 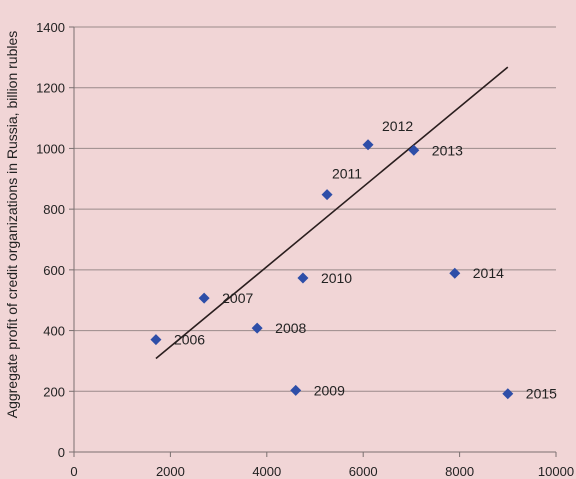 What do you see at coordinates (541, 394) in the screenshot?
I see `point-label-2015: 2015` at bounding box center [541, 394].